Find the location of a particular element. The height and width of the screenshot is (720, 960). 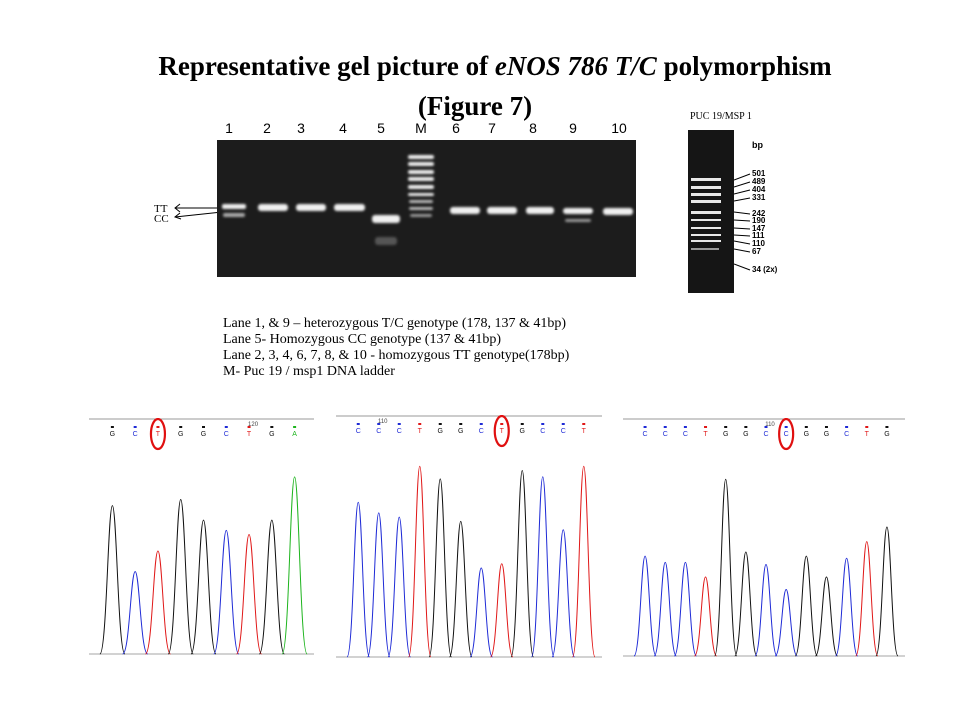

lane-label: 7 is located at coordinates (492, 128).